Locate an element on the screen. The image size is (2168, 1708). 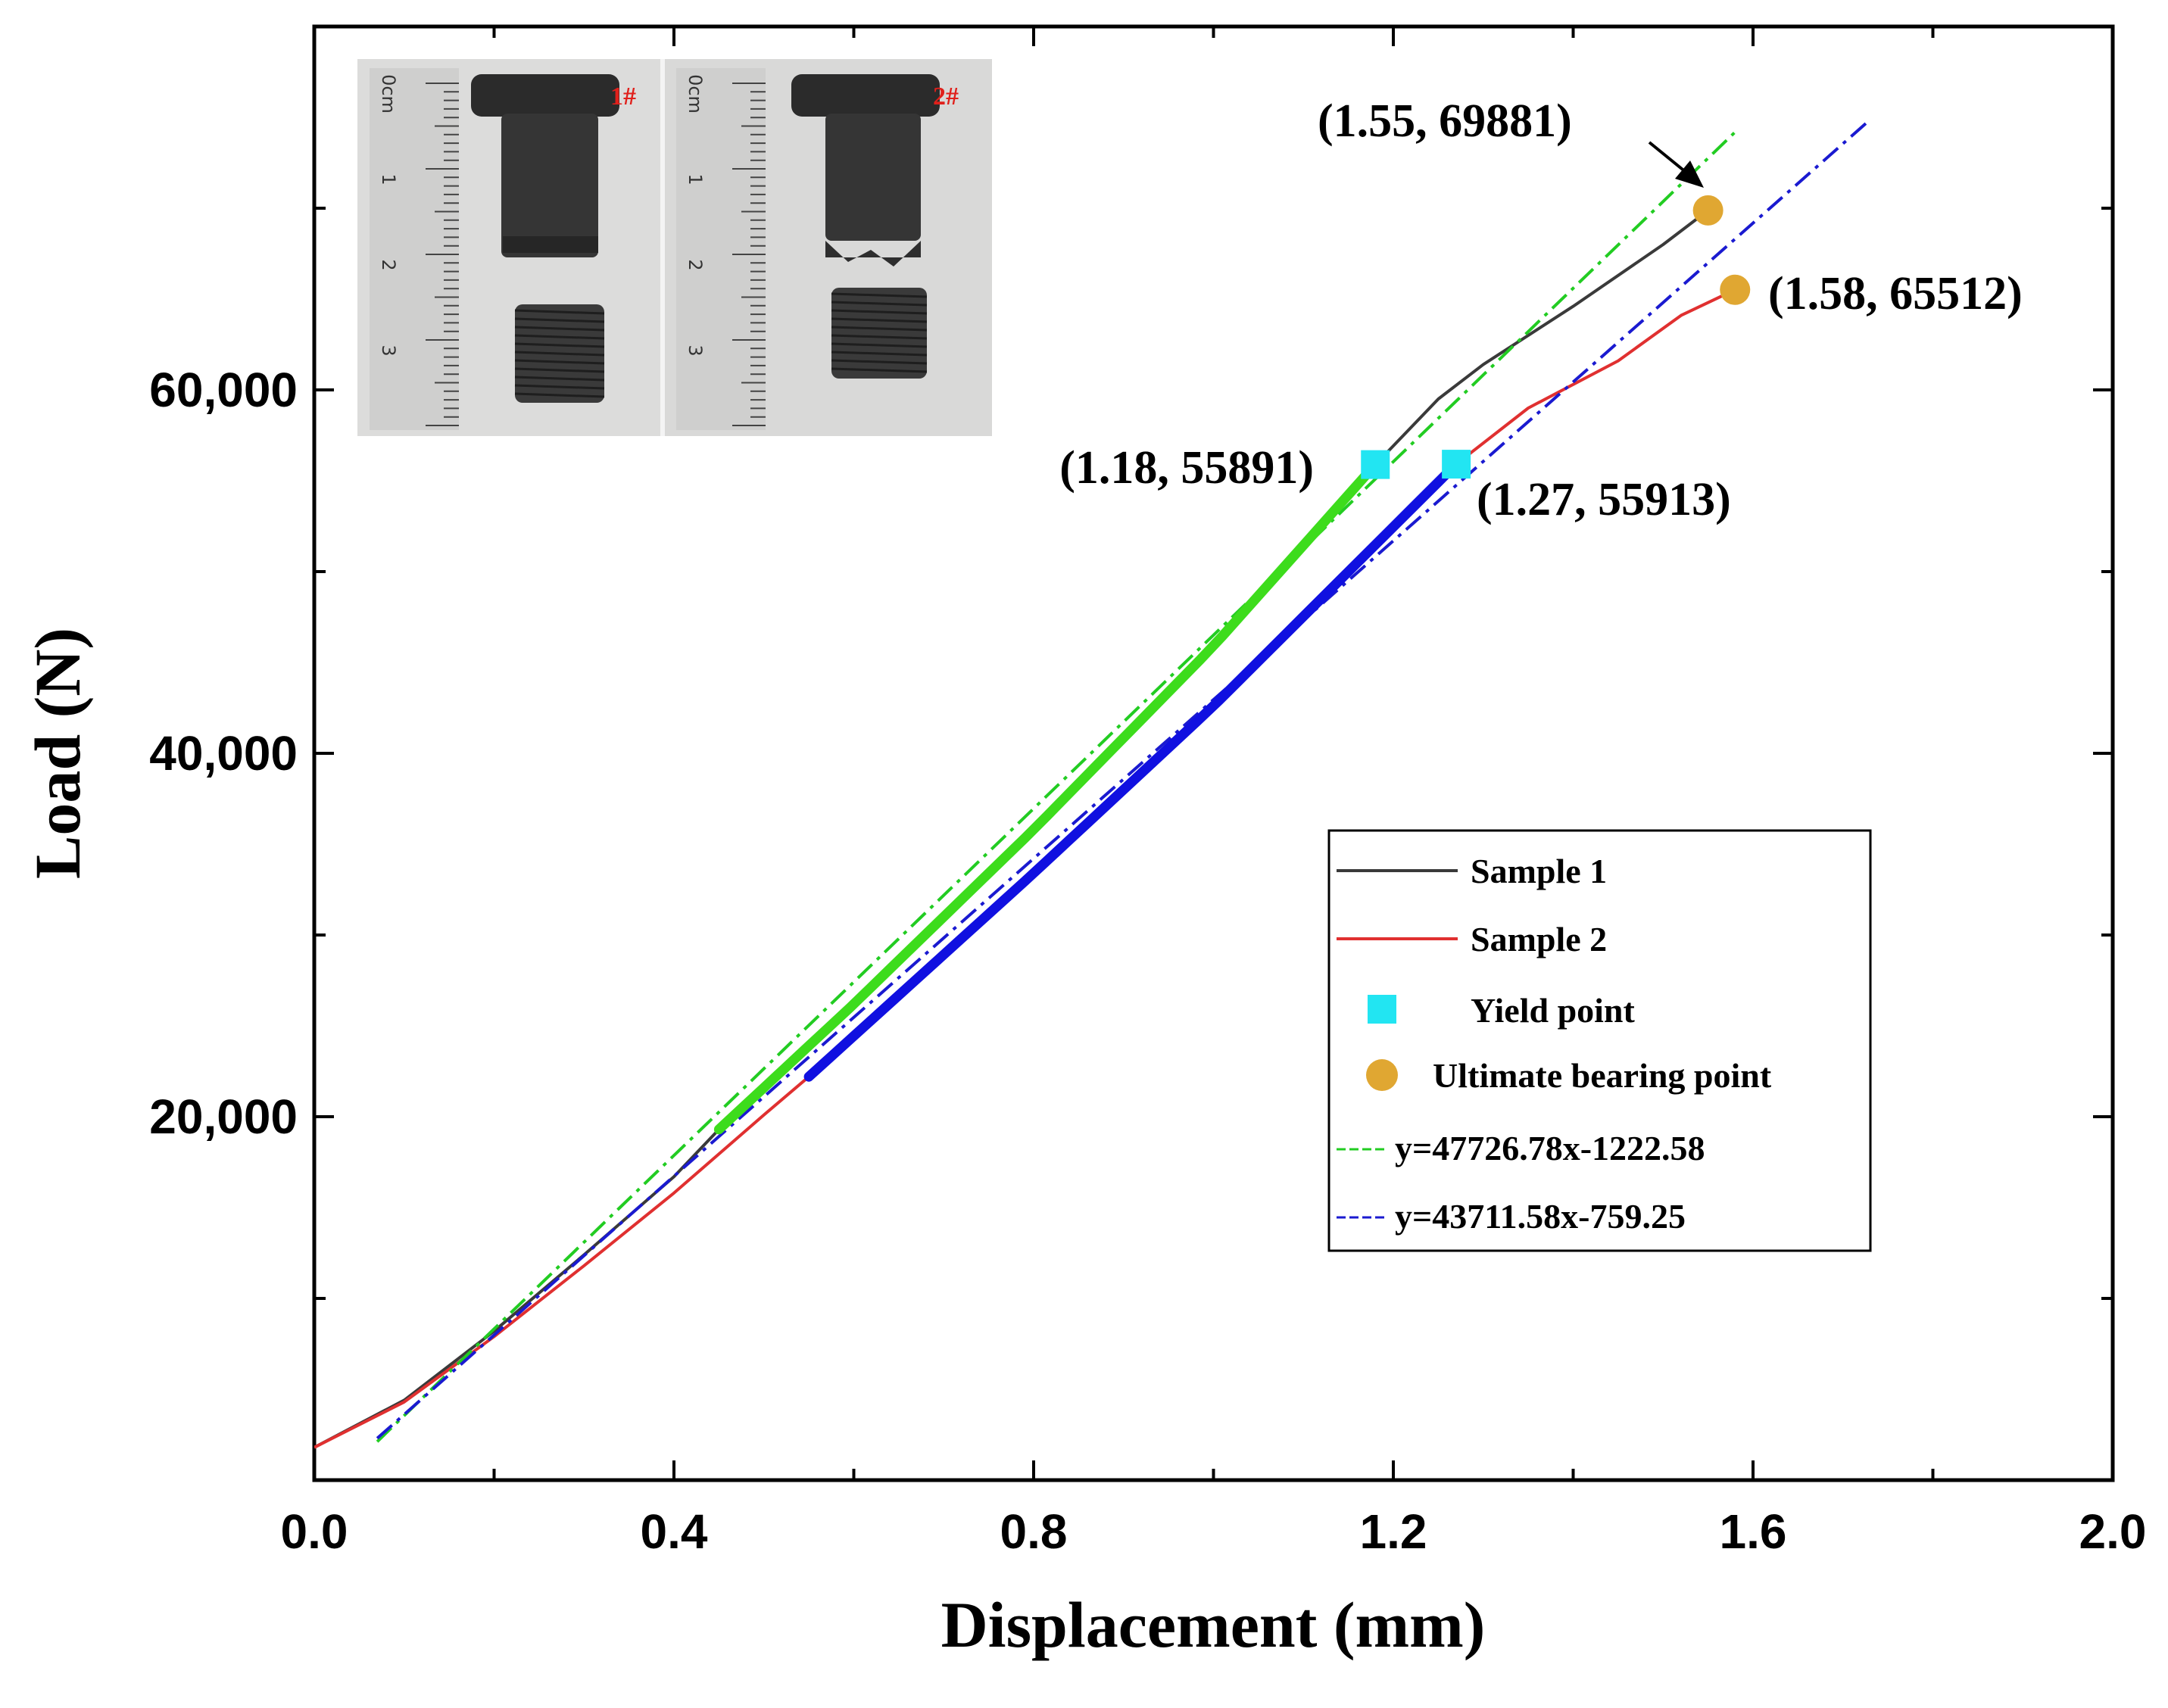
bolt-1-shank is located at coordinates (549, 185).